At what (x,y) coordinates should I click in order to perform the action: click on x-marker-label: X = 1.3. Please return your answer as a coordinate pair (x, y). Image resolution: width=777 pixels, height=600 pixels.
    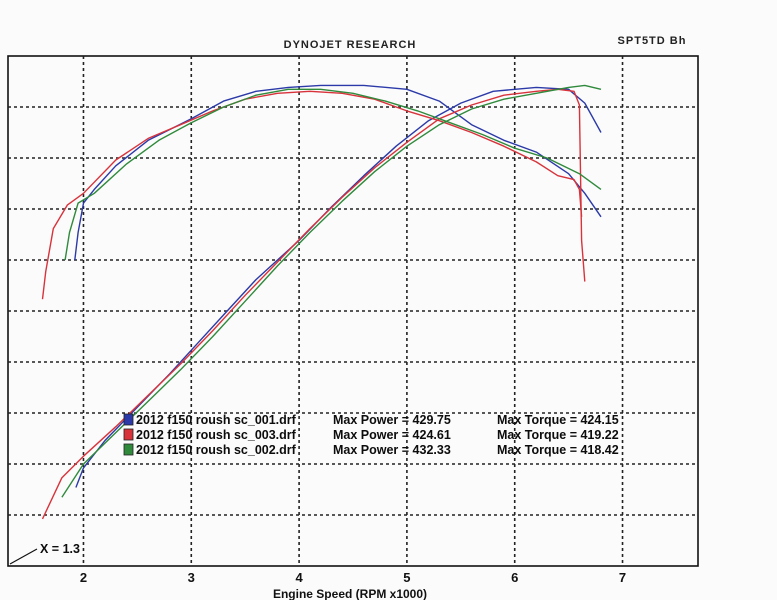
    Looking at the image, I should click on (60, 549).